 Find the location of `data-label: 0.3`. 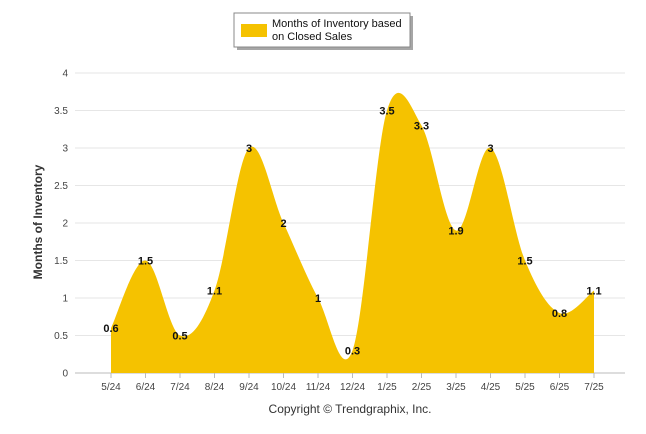

data-label: 0.3 is located at coordinates (352, 352).